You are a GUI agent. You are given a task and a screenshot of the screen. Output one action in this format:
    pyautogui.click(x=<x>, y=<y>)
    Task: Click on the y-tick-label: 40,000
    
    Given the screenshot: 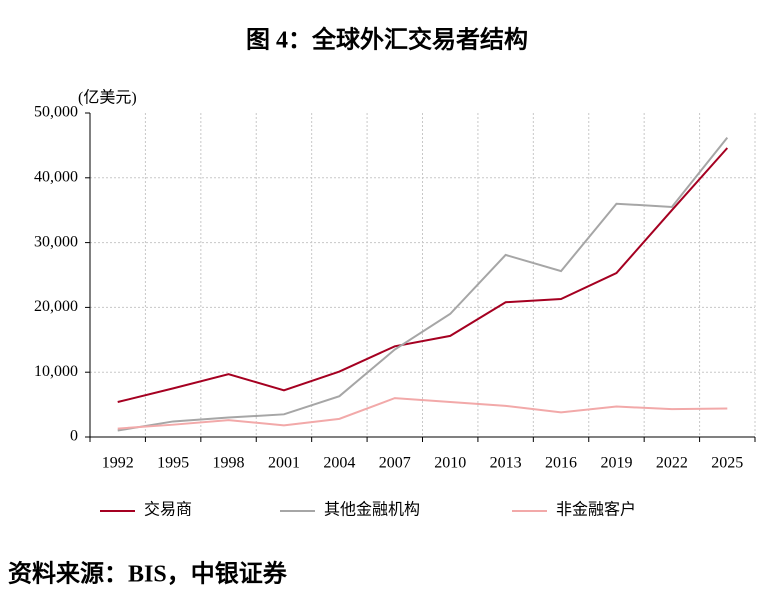 What is the action you would take?
    pyautogui.click(x=56, y=176)
    